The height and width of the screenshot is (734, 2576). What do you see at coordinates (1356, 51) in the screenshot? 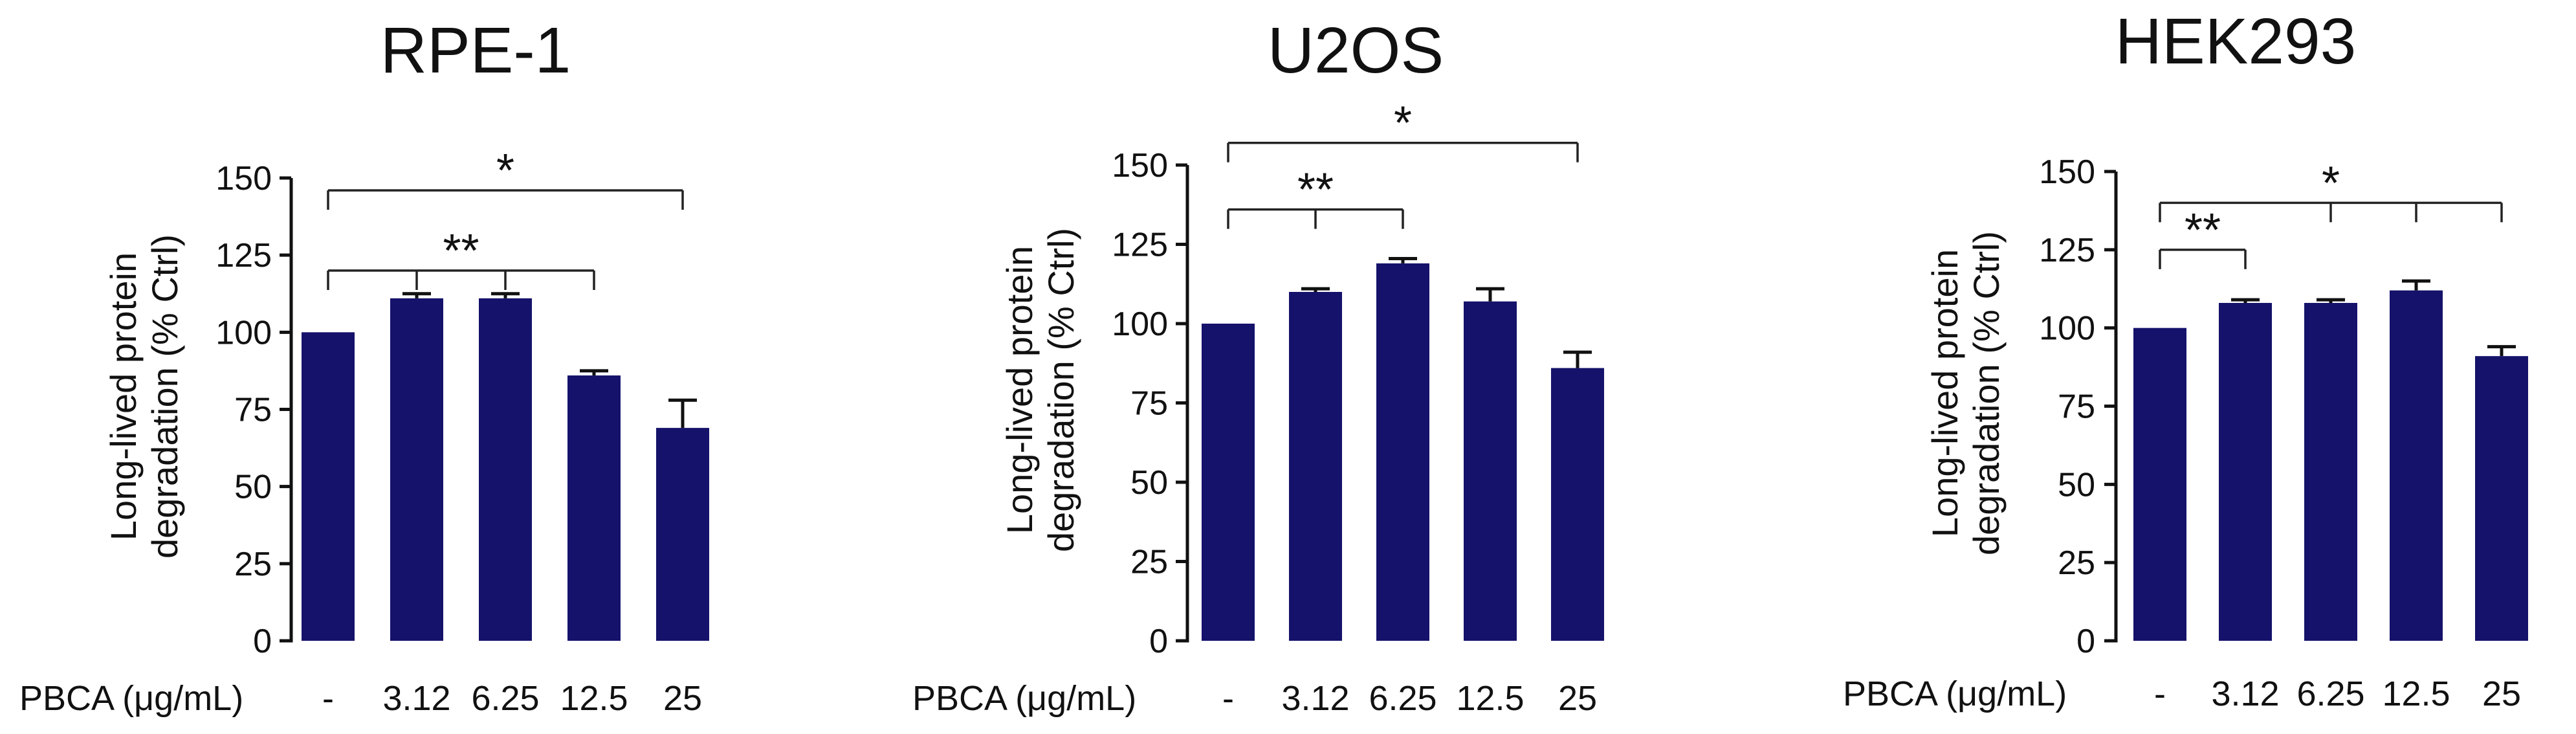
I see `chart-title: U2OS` at bounding box center [1356, 51].